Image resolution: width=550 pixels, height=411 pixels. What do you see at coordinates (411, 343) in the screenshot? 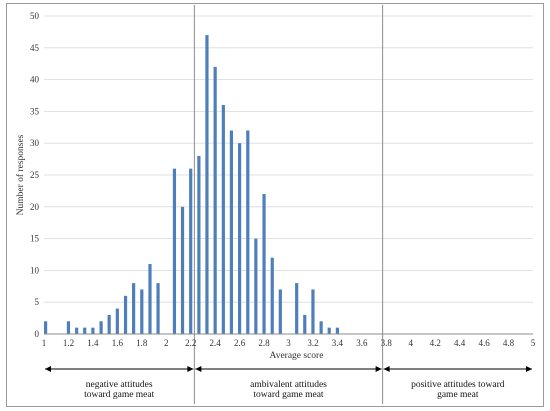
I see `x-tick-label: 4` at bounding box center [411, 343].